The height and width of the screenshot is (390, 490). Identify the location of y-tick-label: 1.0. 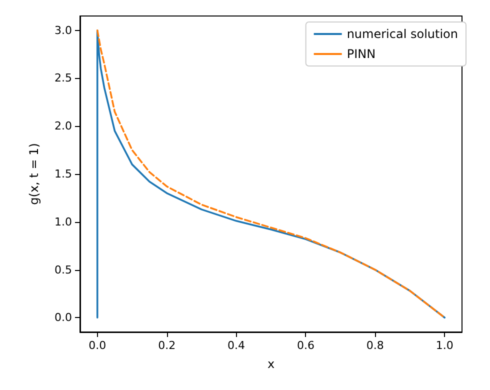
(63, 221).